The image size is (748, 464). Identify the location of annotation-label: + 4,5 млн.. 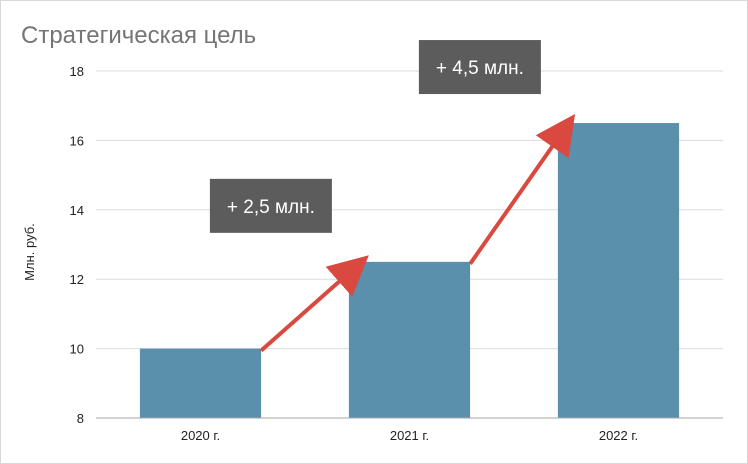
(480, 68).